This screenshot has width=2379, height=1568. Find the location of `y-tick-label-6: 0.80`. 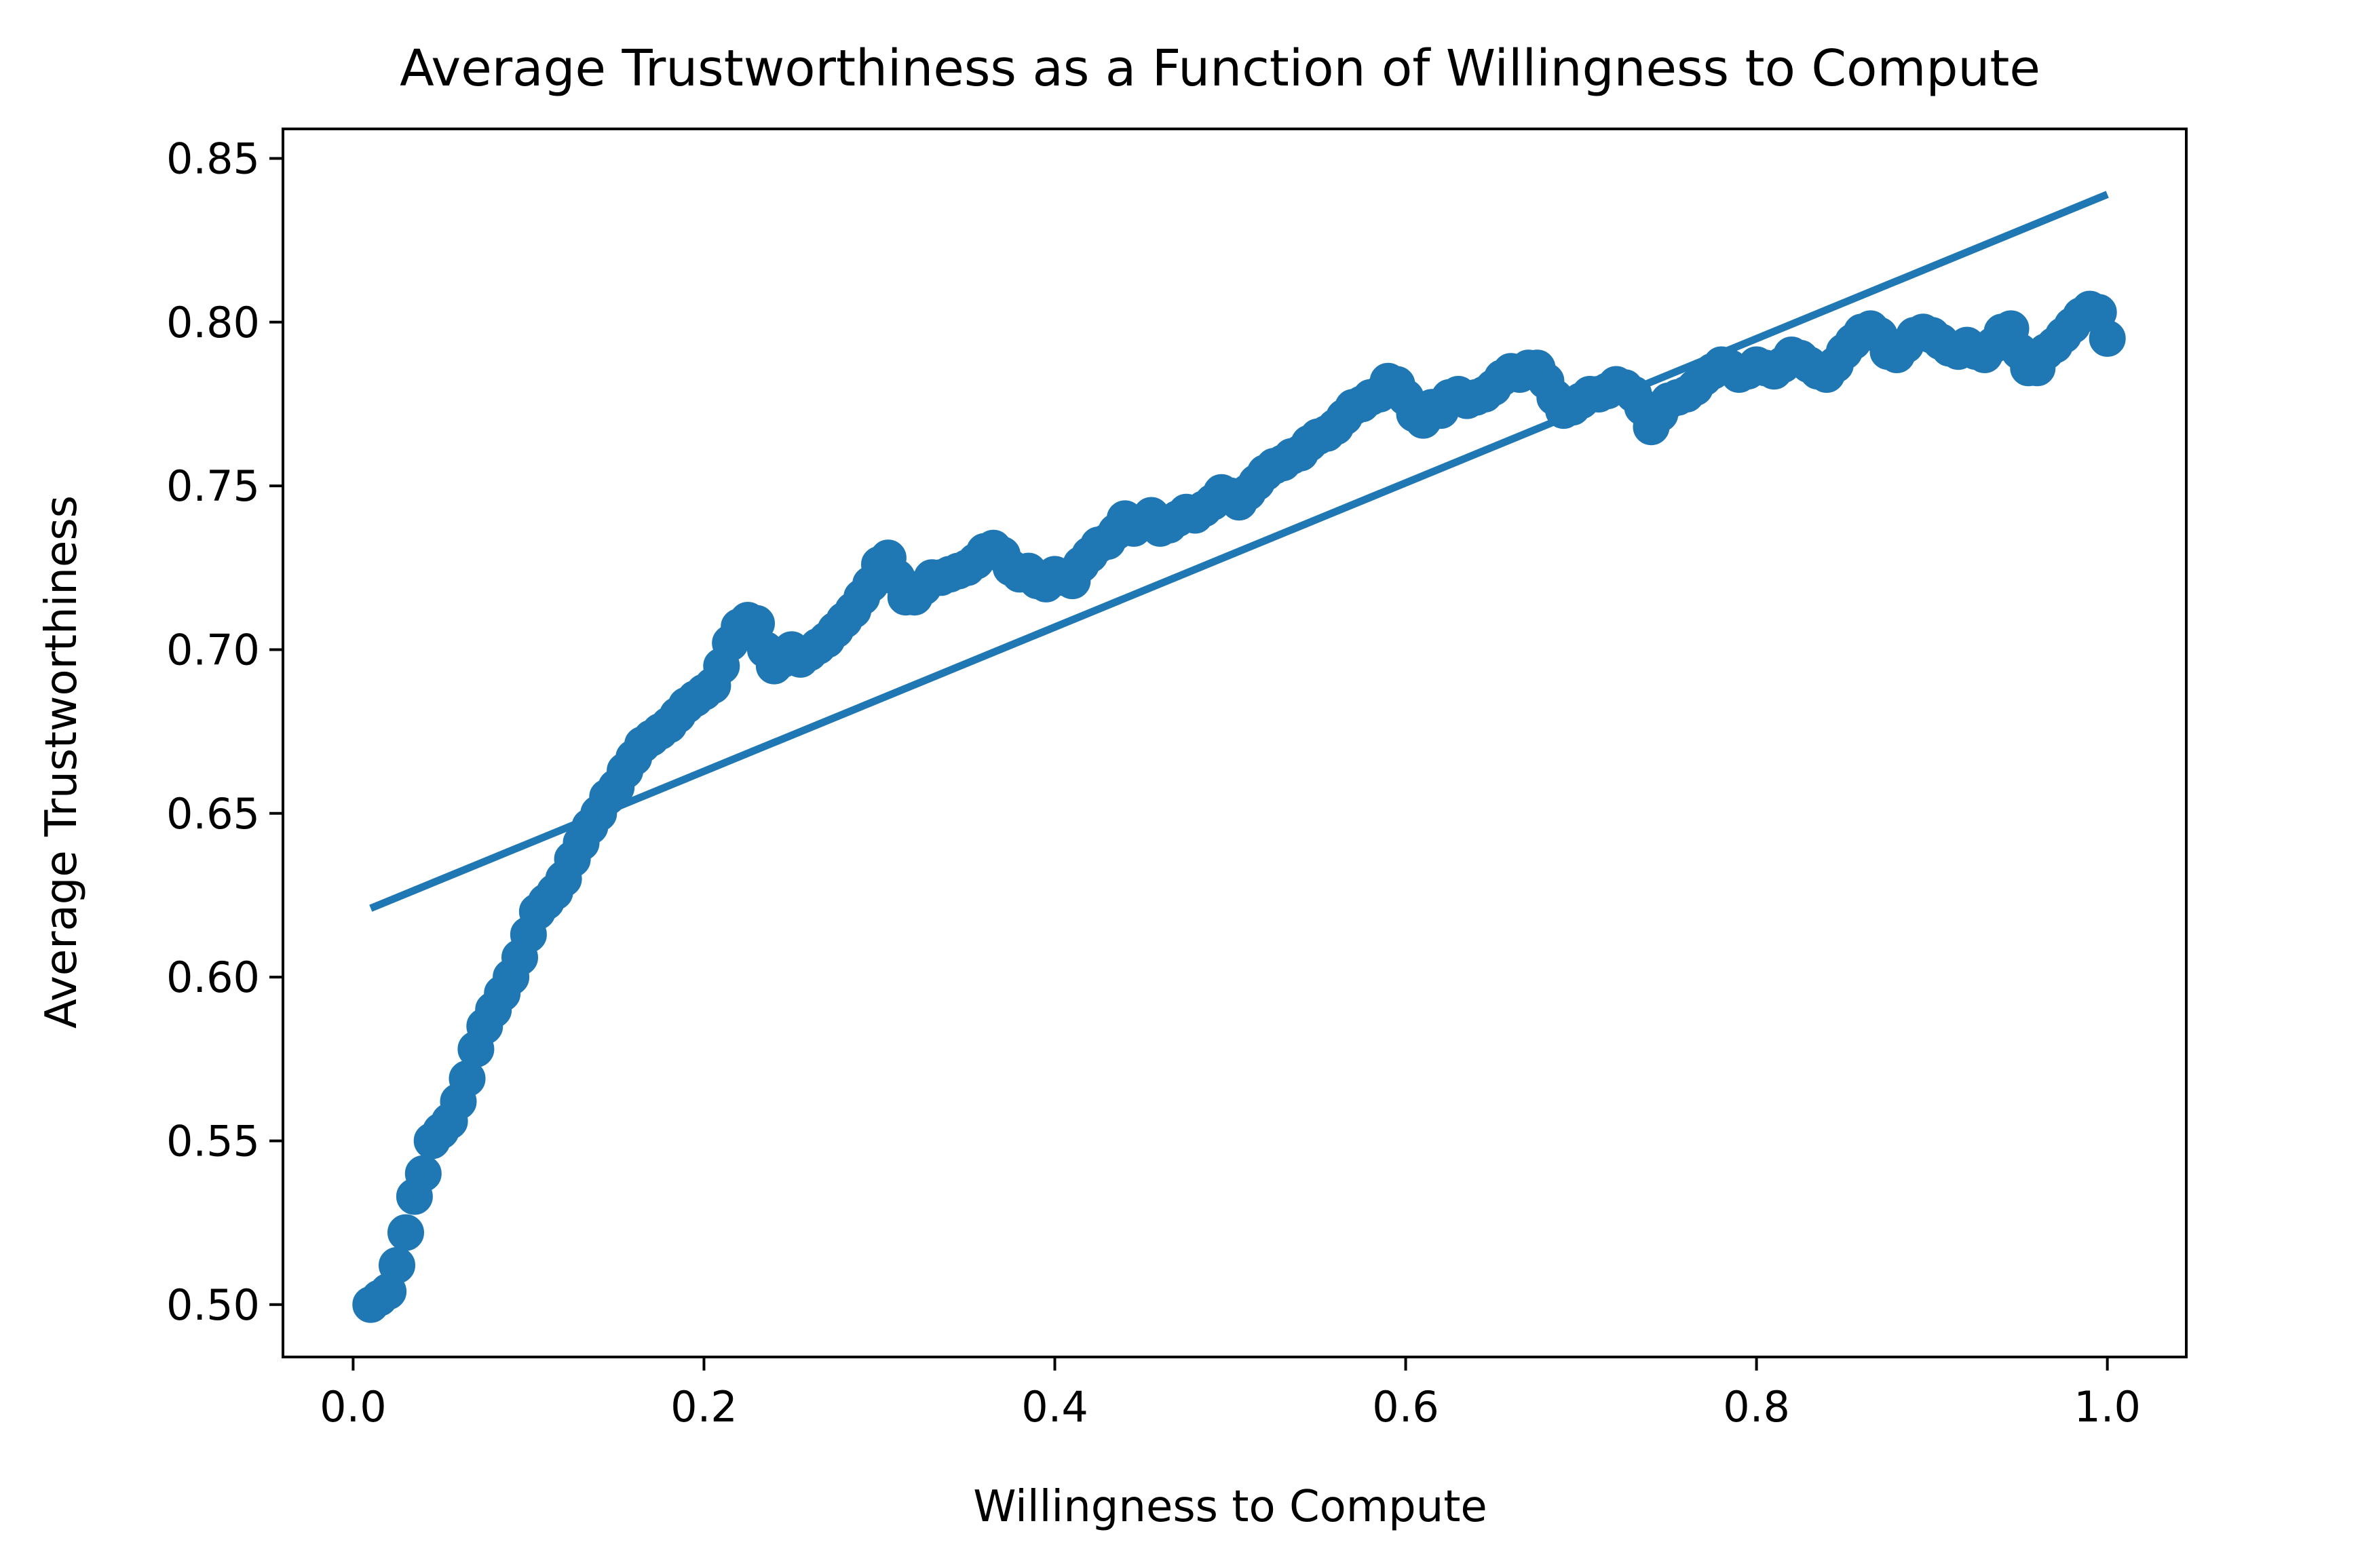

y-tick-label-6: 0.80 is located at coordinates (213, 322).